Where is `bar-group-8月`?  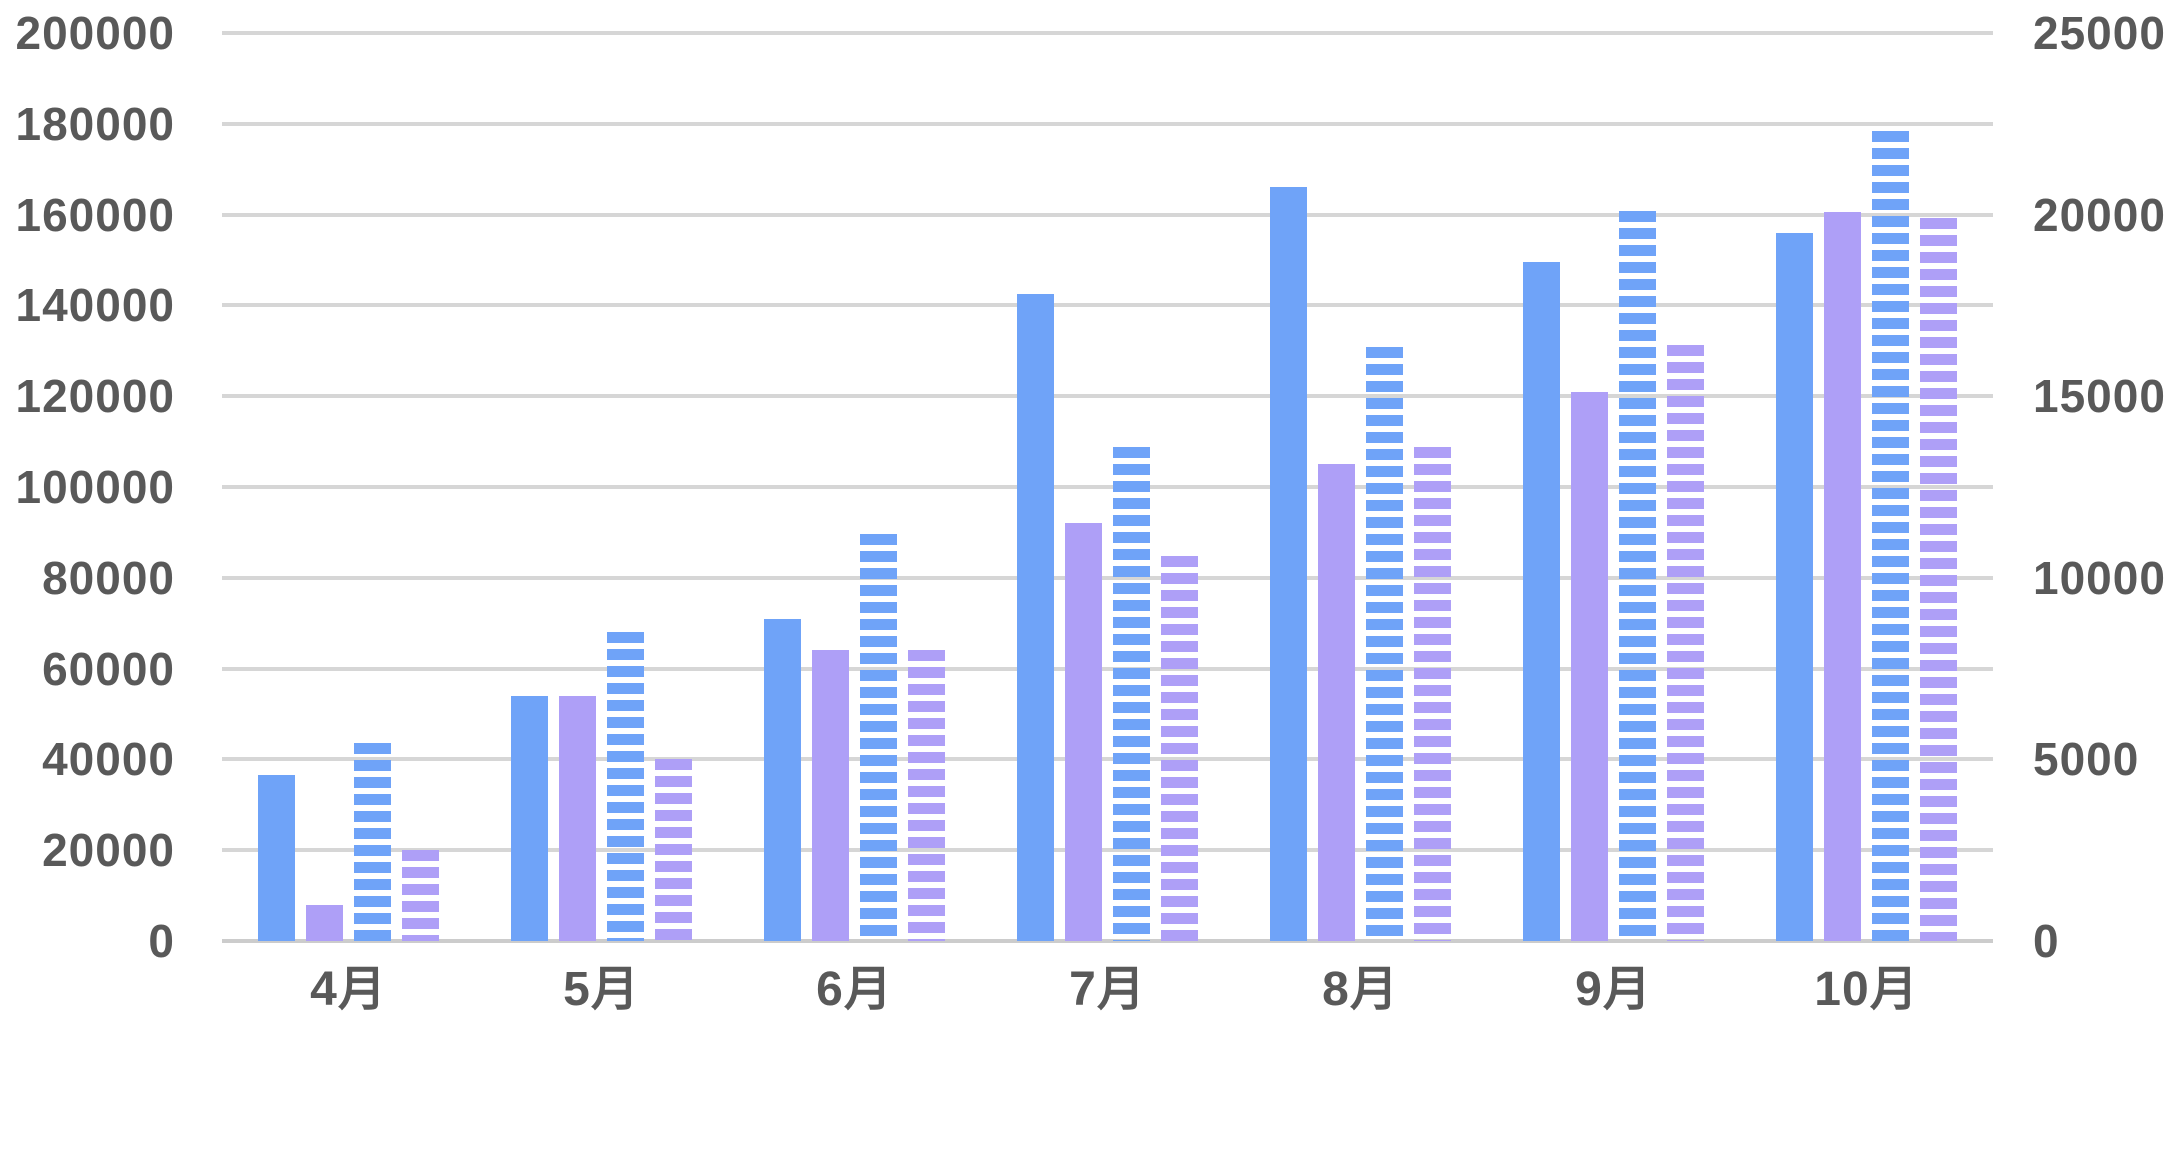 bar-group-8月 is located at coordinates (1360, 488).